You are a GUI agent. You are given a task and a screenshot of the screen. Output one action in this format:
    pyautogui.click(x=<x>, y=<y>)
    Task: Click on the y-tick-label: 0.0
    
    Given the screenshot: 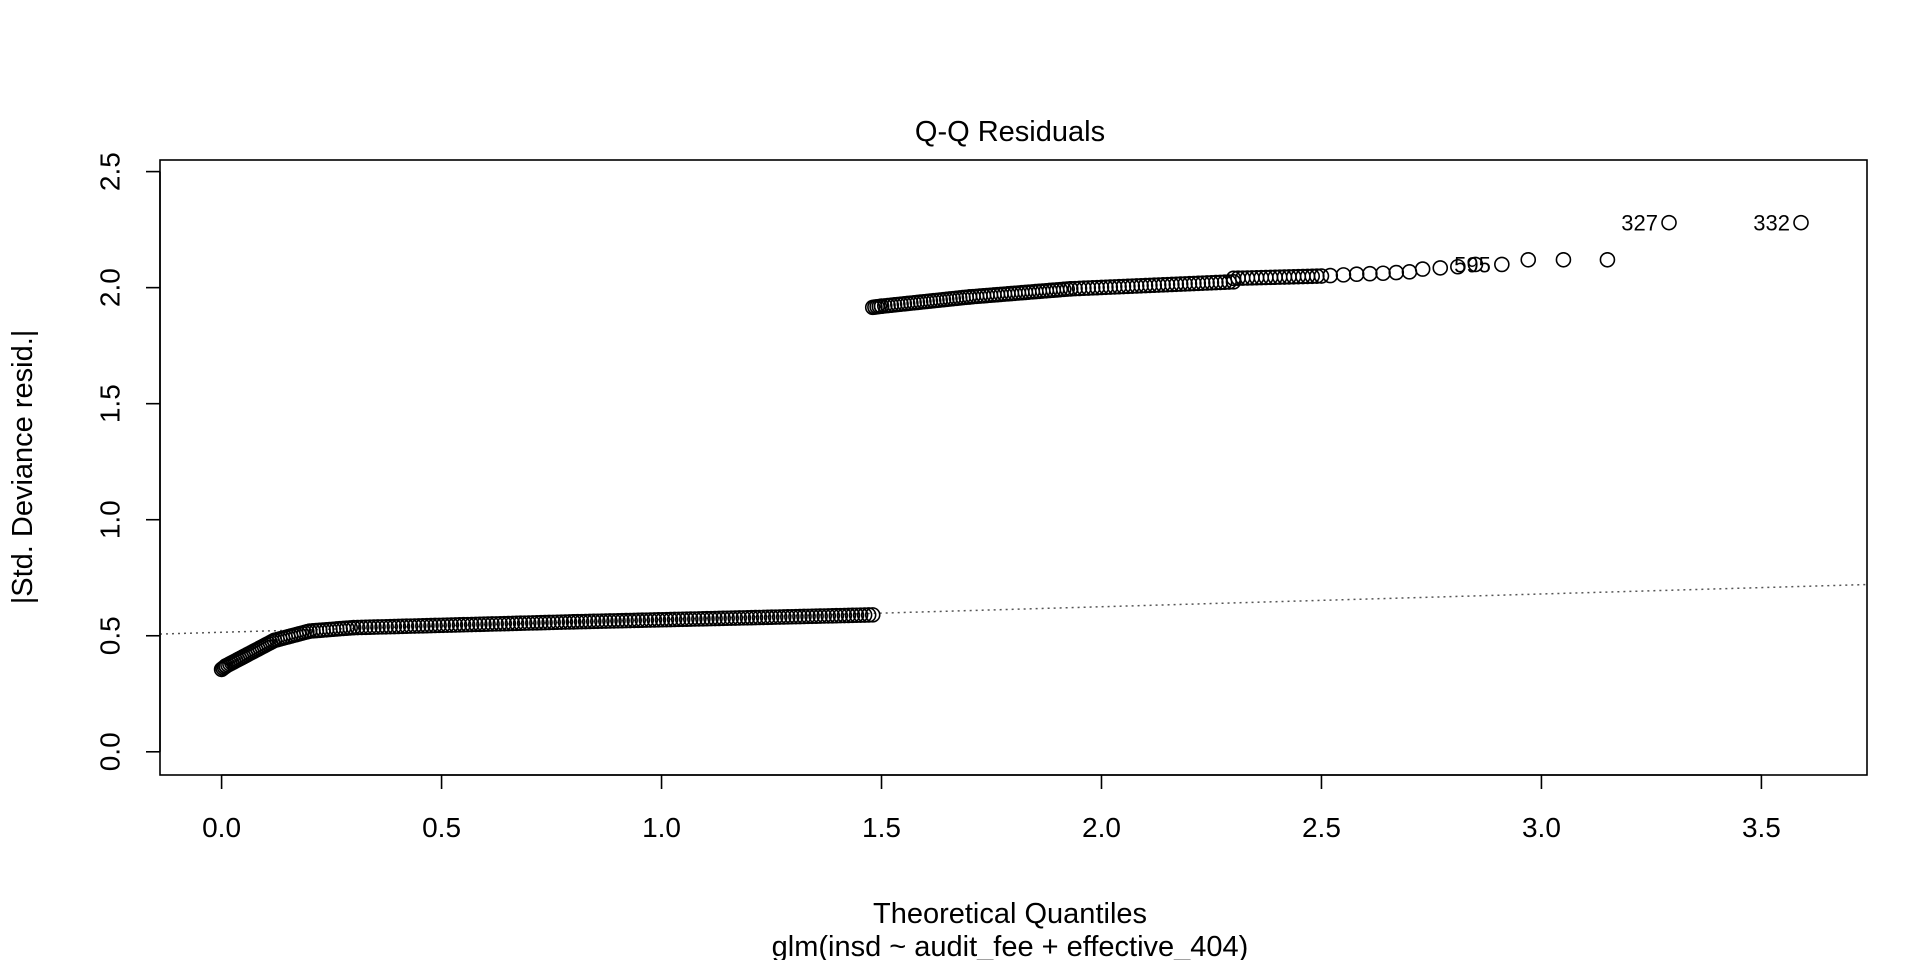 What is the action you would take?
    pyautogui.click(x=110, y=751)
    